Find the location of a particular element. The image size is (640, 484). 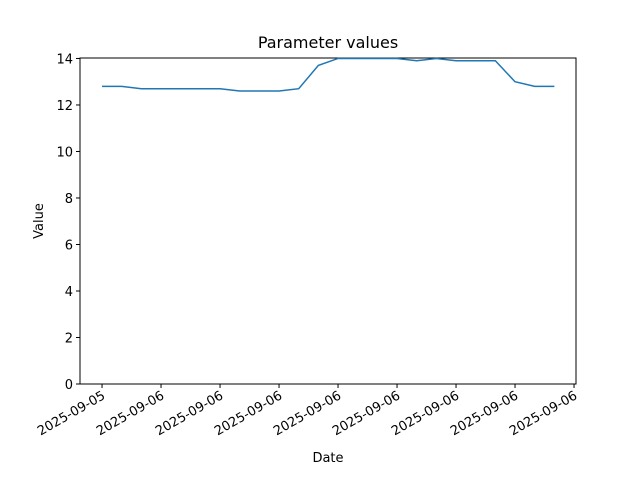

x-tick-label: 2025-09-06 is located at coordinates (543, 413).